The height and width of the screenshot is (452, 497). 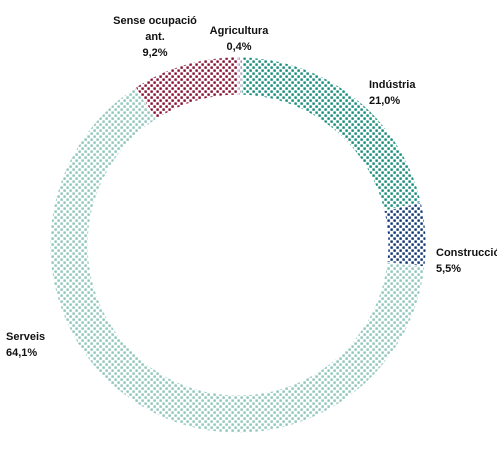 I want to click on value-construccio: 5,5%, so click(x=448, y=269).